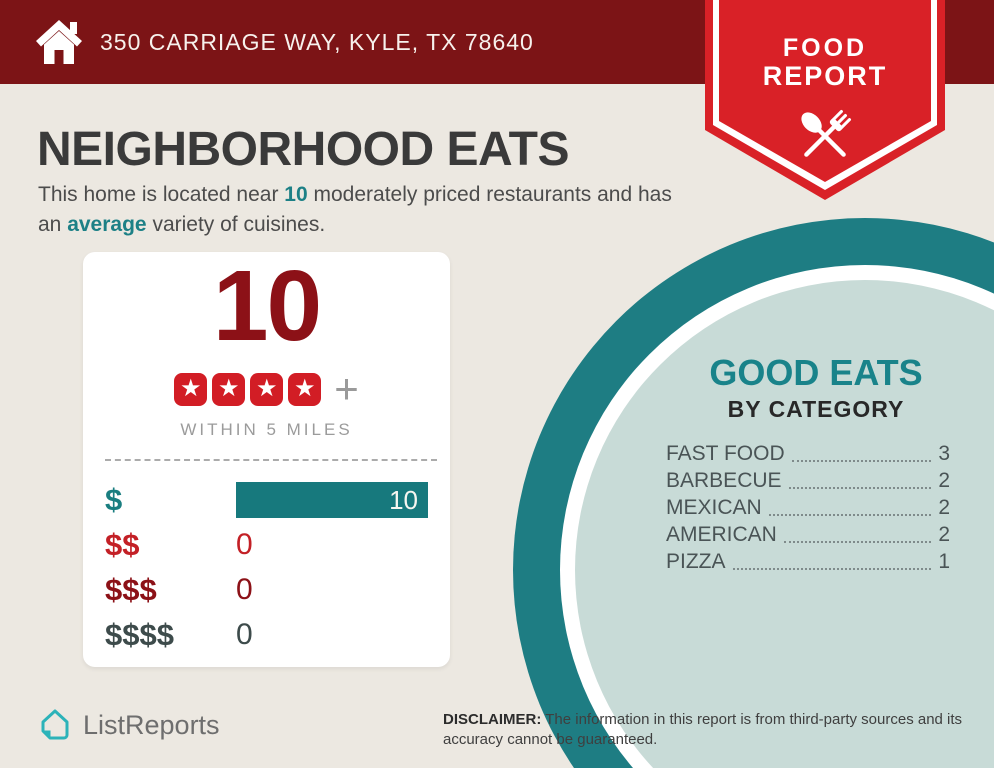  Describe the element at coordinates (825, 48) in the screenshot. I see `ribbon-line1: FOOD` at that location.